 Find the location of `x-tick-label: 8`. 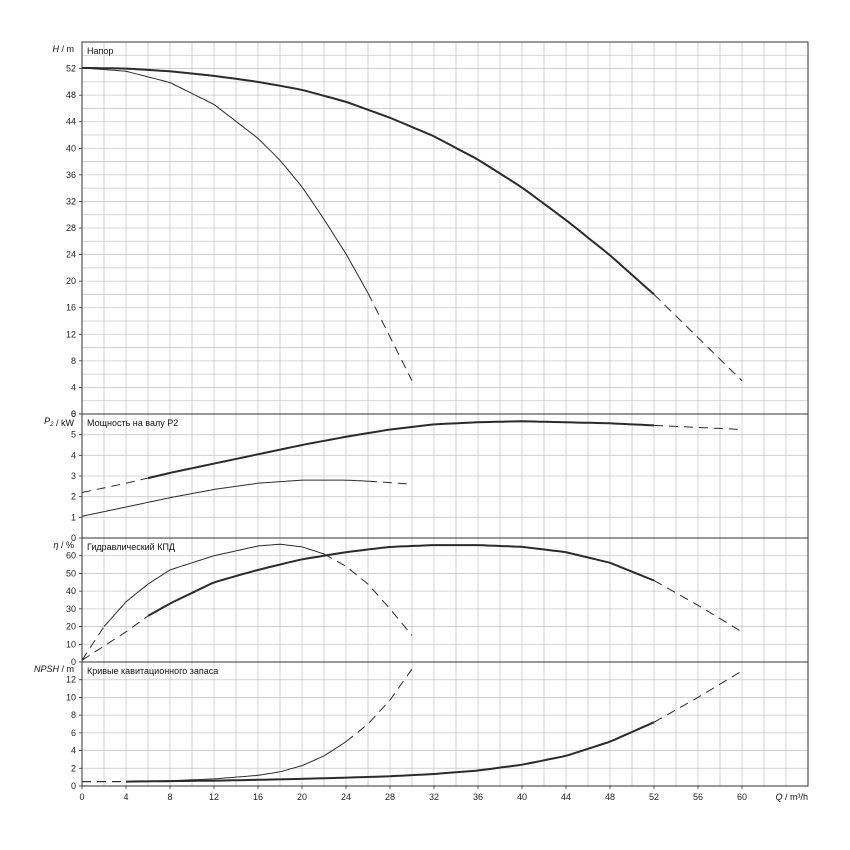

x-tick-label: 8 is located at coordinates (169, 797).